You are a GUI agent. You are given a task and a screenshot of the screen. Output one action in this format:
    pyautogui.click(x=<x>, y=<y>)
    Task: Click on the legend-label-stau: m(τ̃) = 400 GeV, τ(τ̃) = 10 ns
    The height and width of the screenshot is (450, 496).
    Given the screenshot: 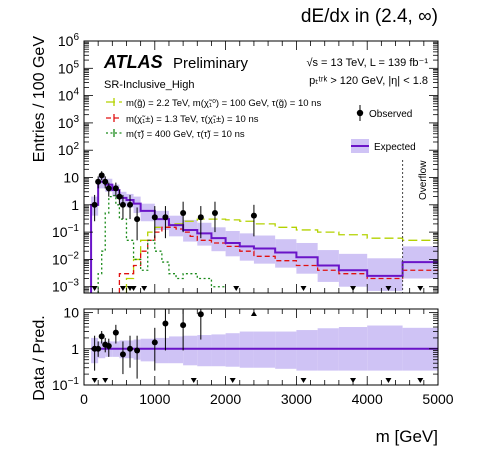 What is the action you would take?
    pyautogui.click(x=185, y=134)
    